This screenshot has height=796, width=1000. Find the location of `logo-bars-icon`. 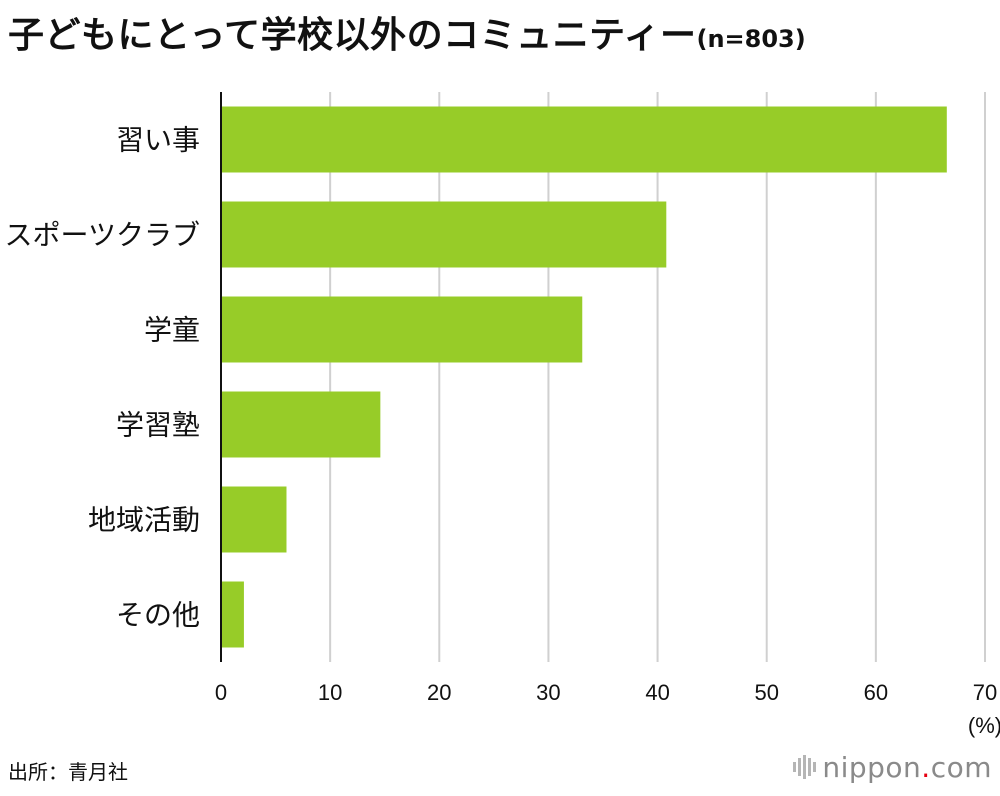

logo-bars-icon is located at coordinates (805, 767).